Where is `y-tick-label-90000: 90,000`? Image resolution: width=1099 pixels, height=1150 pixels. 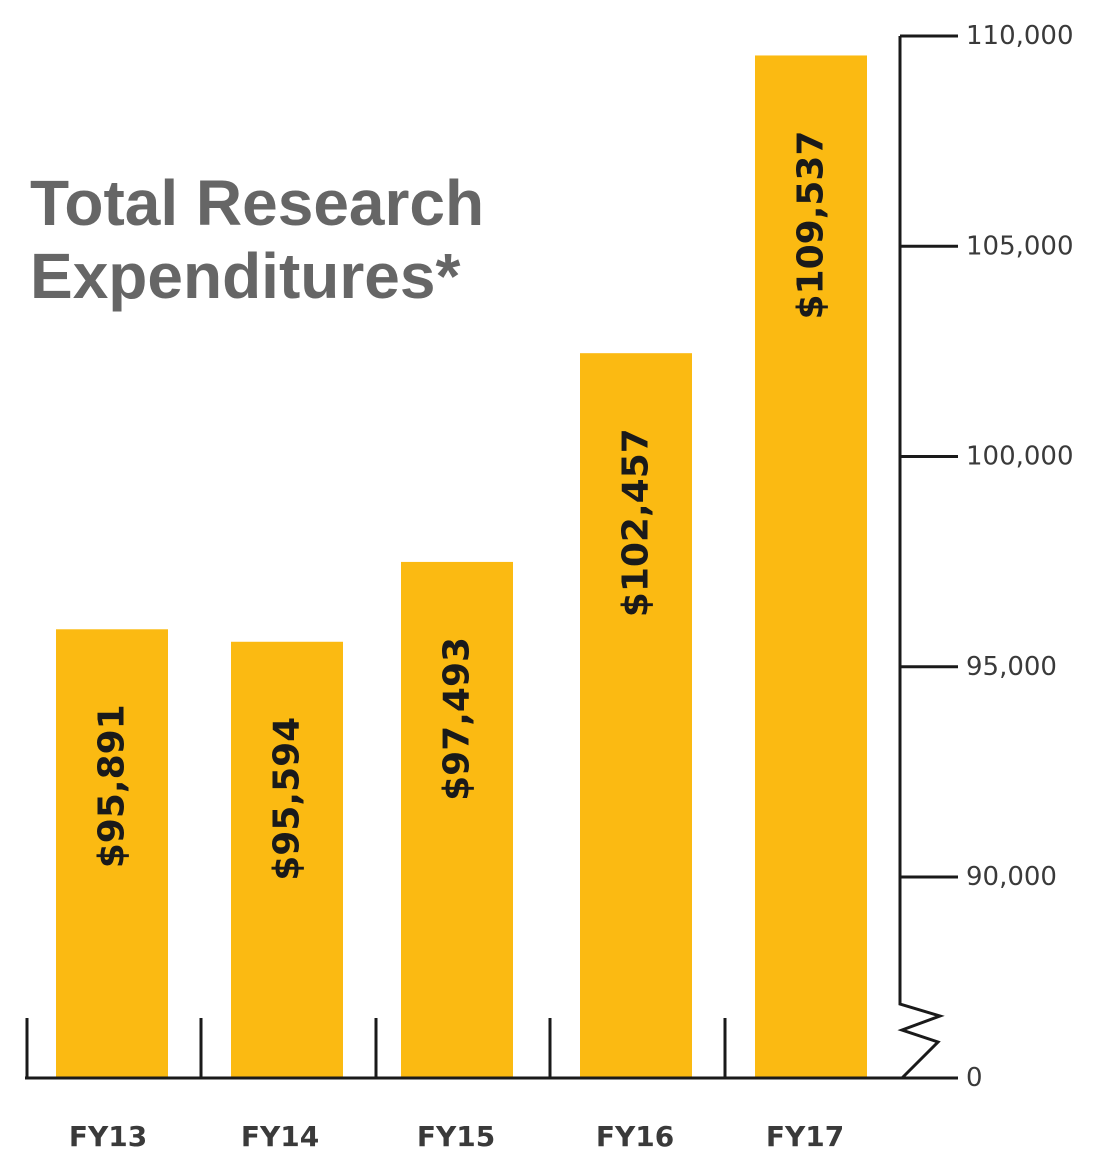 y-tick-label-90000: 90,000 is located at coordinates (1011, 877).